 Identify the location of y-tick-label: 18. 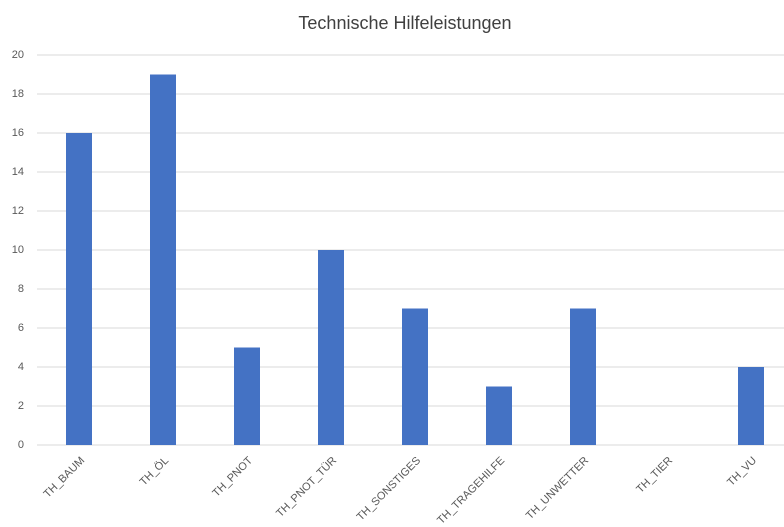
(18, 94).